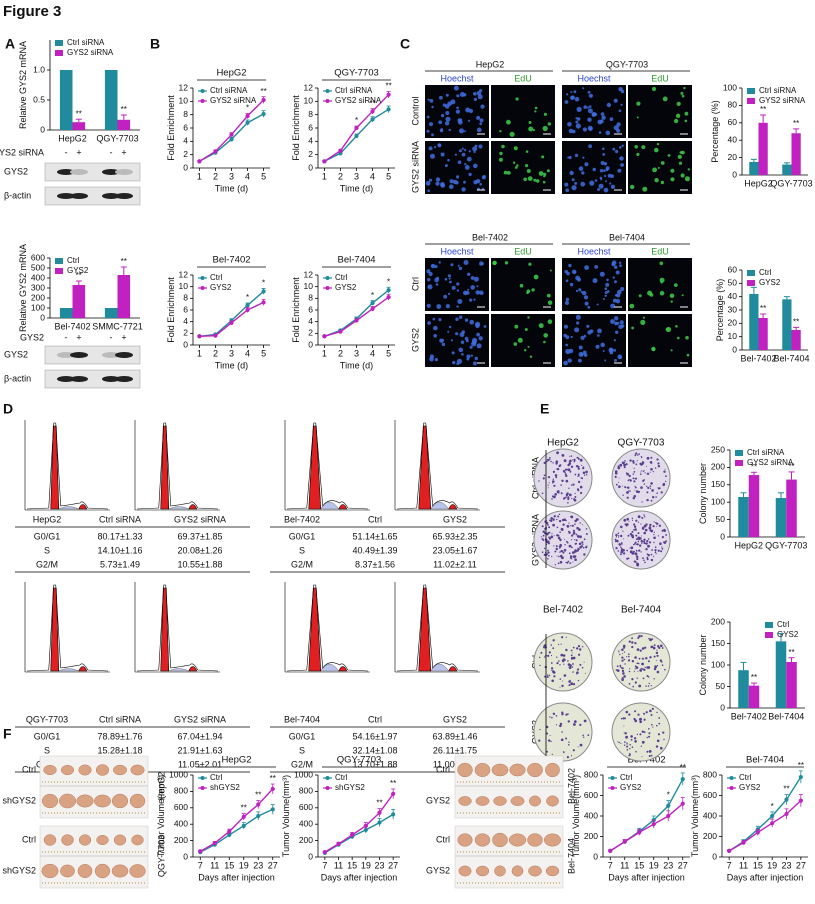 The image size is (815, 904). I want to click on error-bar, so click(754, 473).